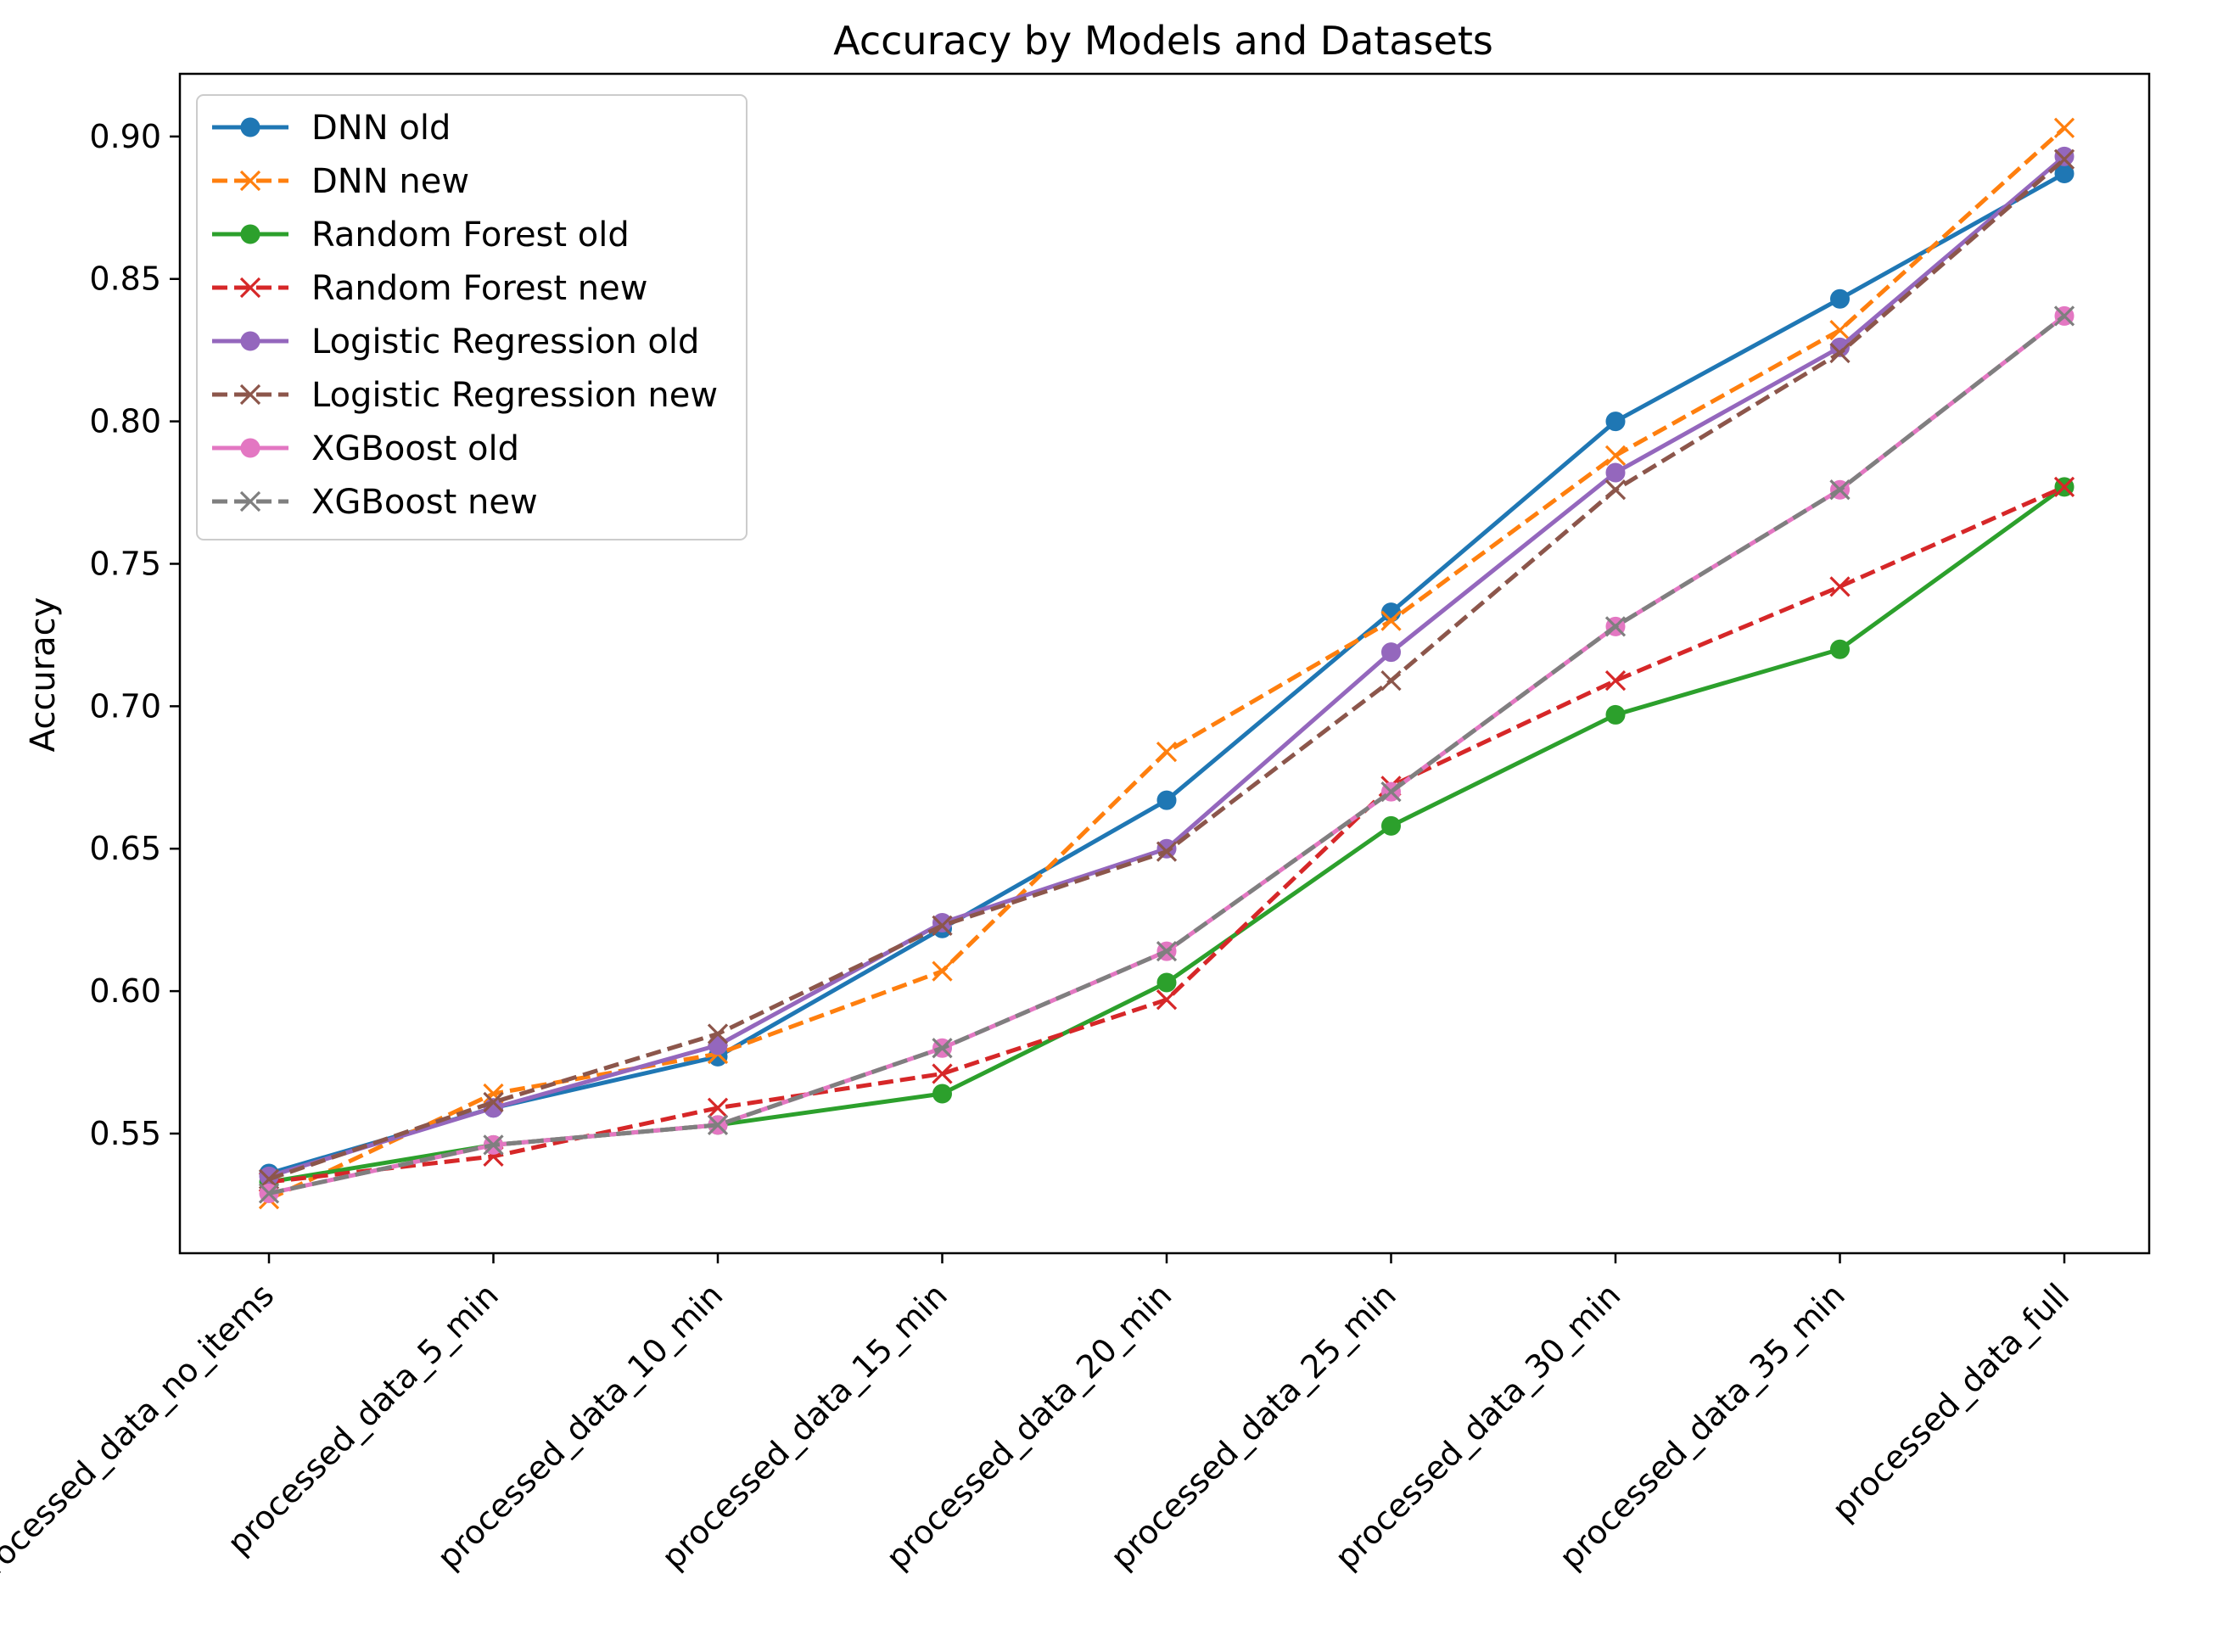 This screenshot has height=1652, width=2223. What do you see at coordinates (125, 422) in the screenshot?
I see `y-tick-label: 0.80` at bounding box center [125, 422].